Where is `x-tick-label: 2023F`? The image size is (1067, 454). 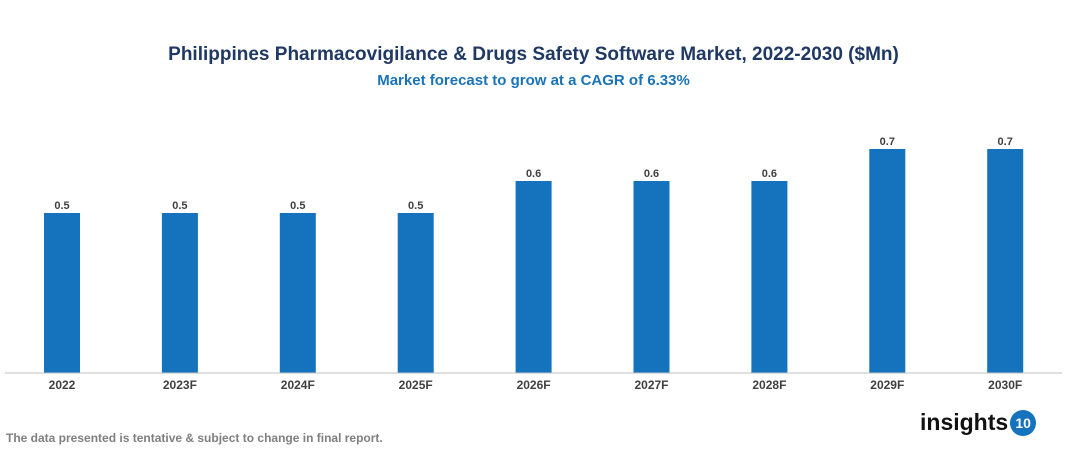
x-tick-label: 2023F is located at coordinates (180, 385).